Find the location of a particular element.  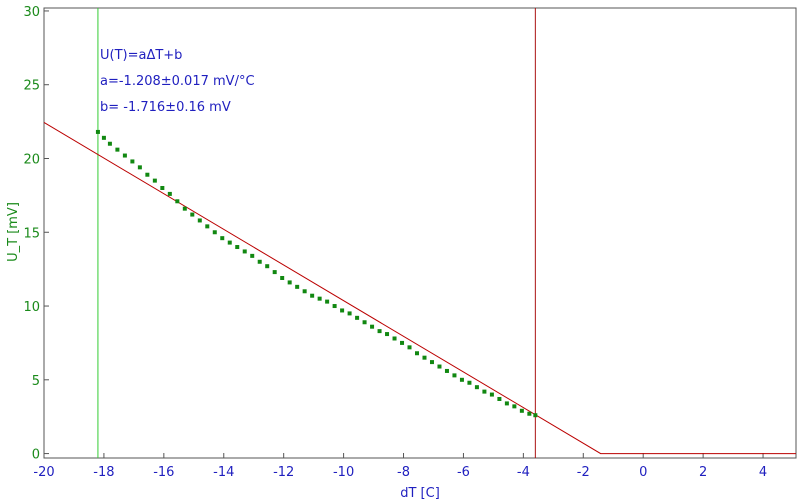

y-tick-label: 20 is located at coordinates (31, 159).